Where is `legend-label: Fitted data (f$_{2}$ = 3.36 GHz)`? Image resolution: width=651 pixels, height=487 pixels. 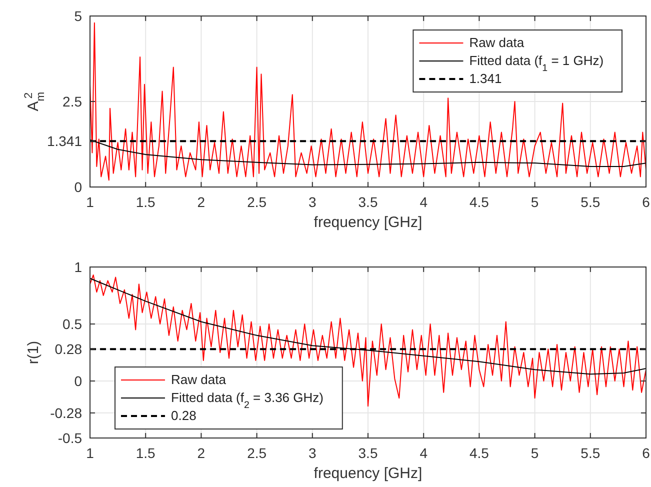
legend-label: Fitted data (f$_{2}$ = 3.36 GHz) is located at coordinates (247, 400).